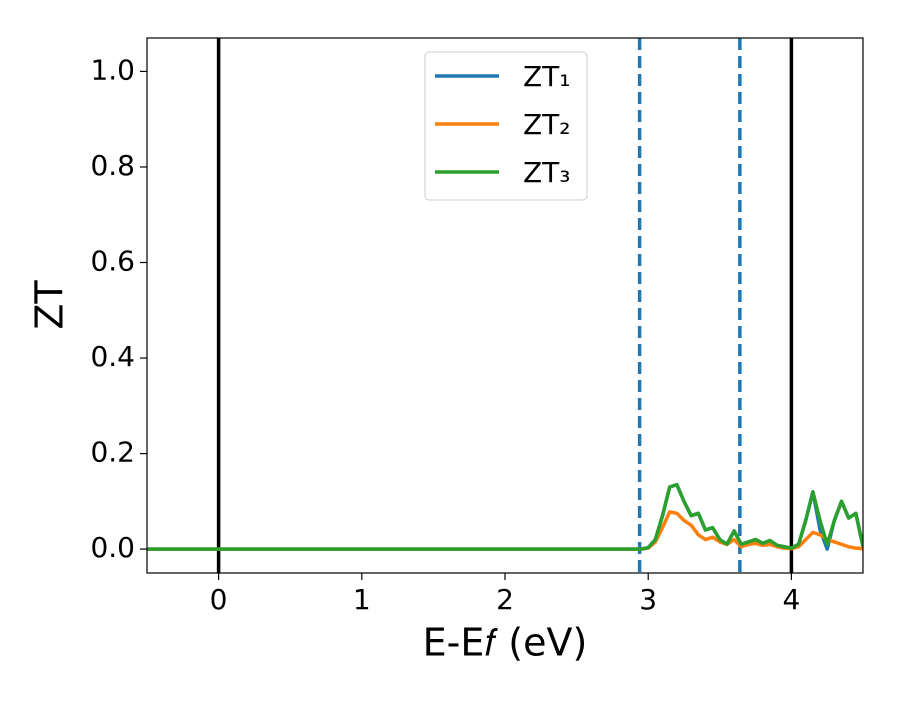  What do you see at coordinates (506, 126) in the screenshot?
I see `legend-box` at bounding box center [506, 126].